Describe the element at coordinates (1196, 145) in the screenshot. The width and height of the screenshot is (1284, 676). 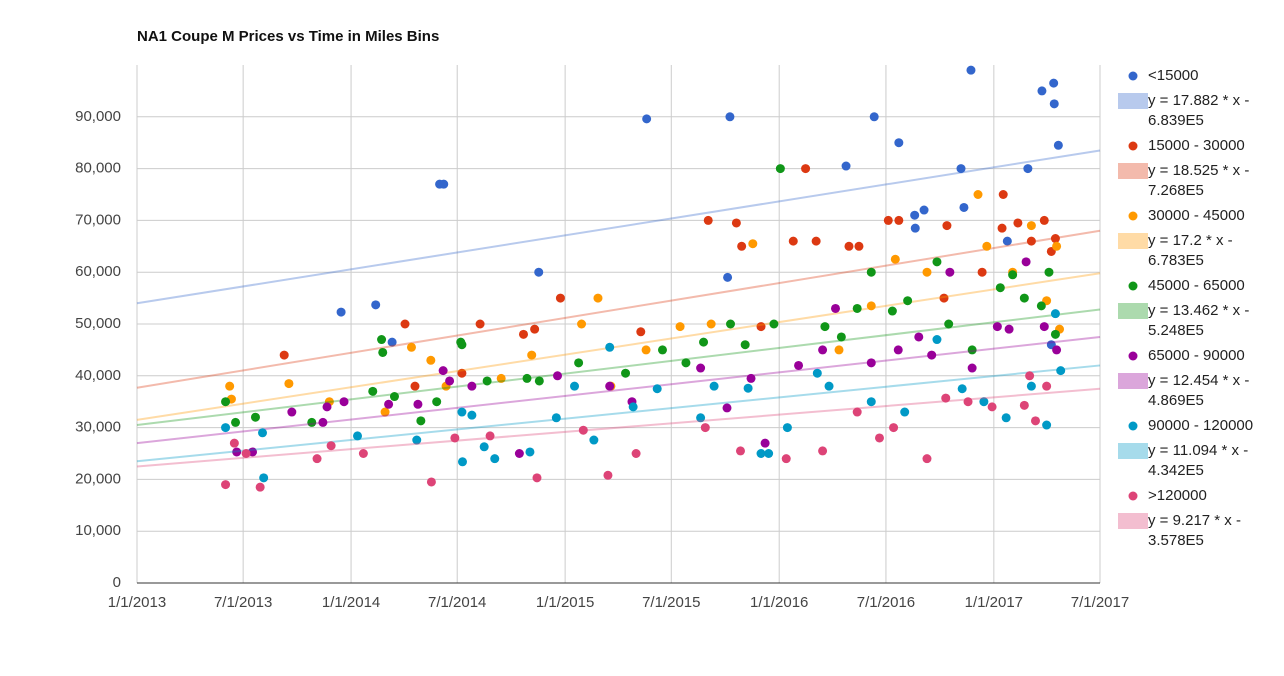
I see `legend-label: 15000 - 30000` at that location.